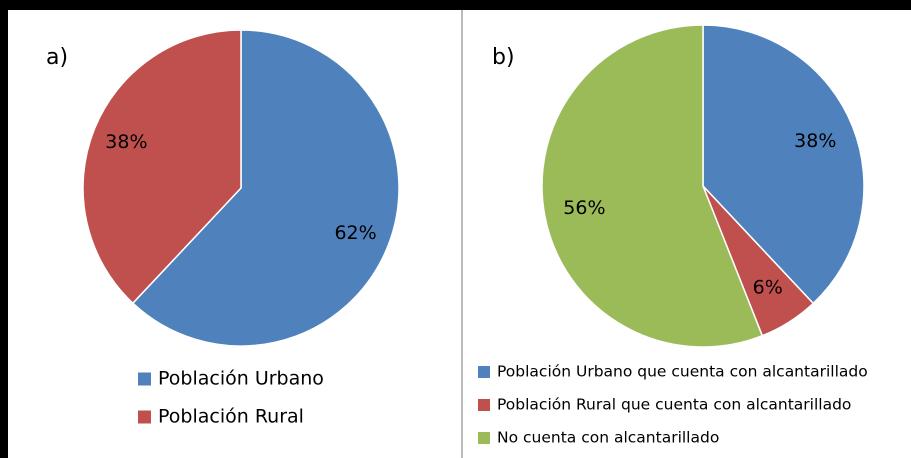 This screenshot has width=911, height=458. Describe the element at coordinates (768, 287) in the screenshot. I see `data-label: 6%` at that location.